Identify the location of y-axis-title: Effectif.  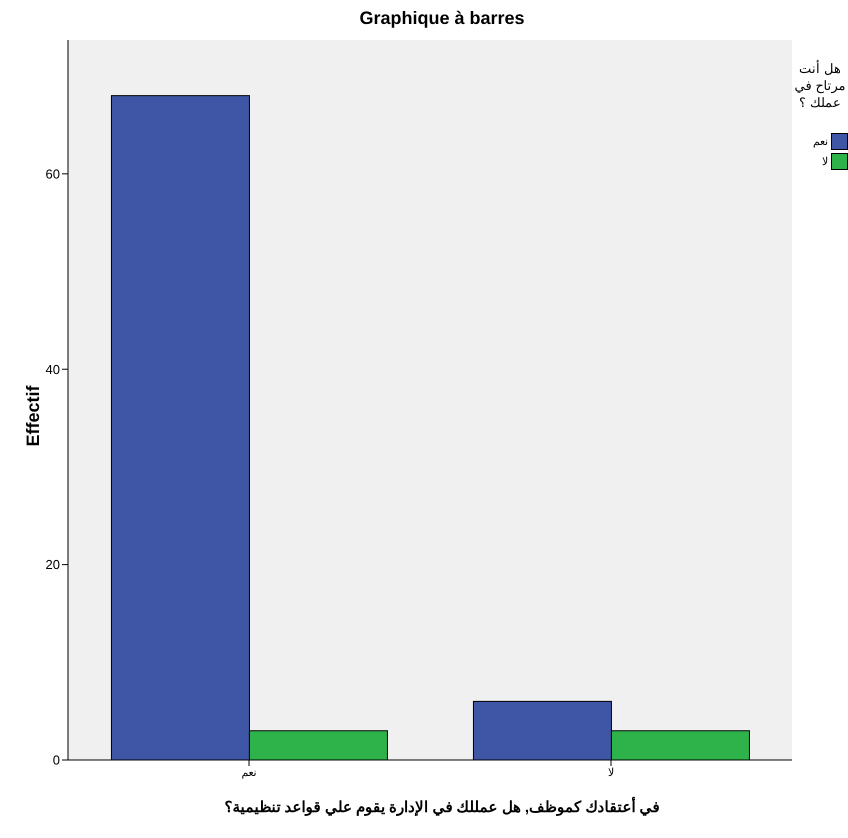
(32, 415).